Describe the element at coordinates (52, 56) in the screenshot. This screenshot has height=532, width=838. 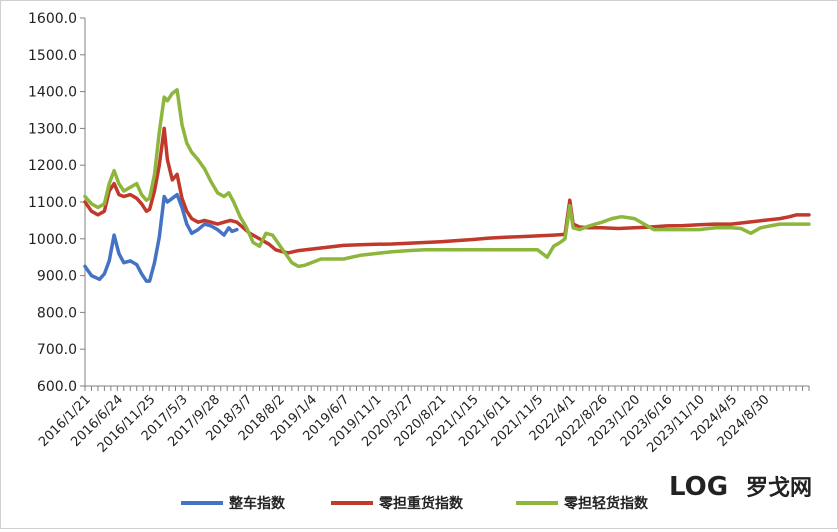
I see `y-tick-label: 1500.0` at that location.